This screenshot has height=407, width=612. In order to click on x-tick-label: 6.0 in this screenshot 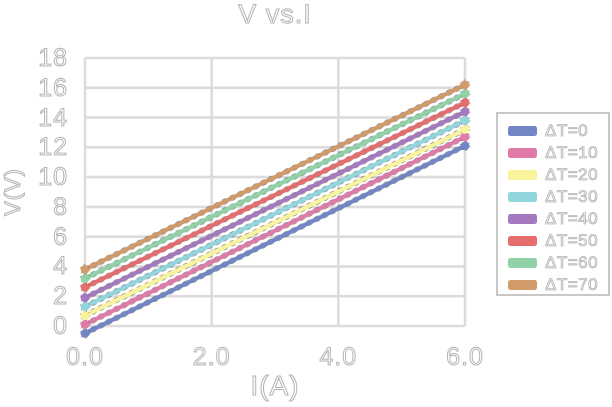, I will do `click(465, 357)`.